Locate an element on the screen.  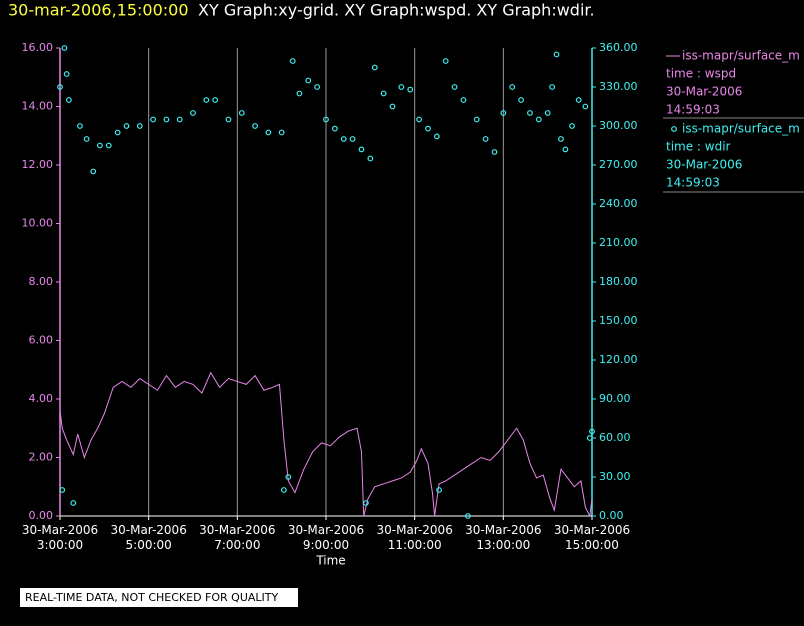
header-timestamp: 30-mar-2006,15:00:00 is located at coordinates (98, 10).